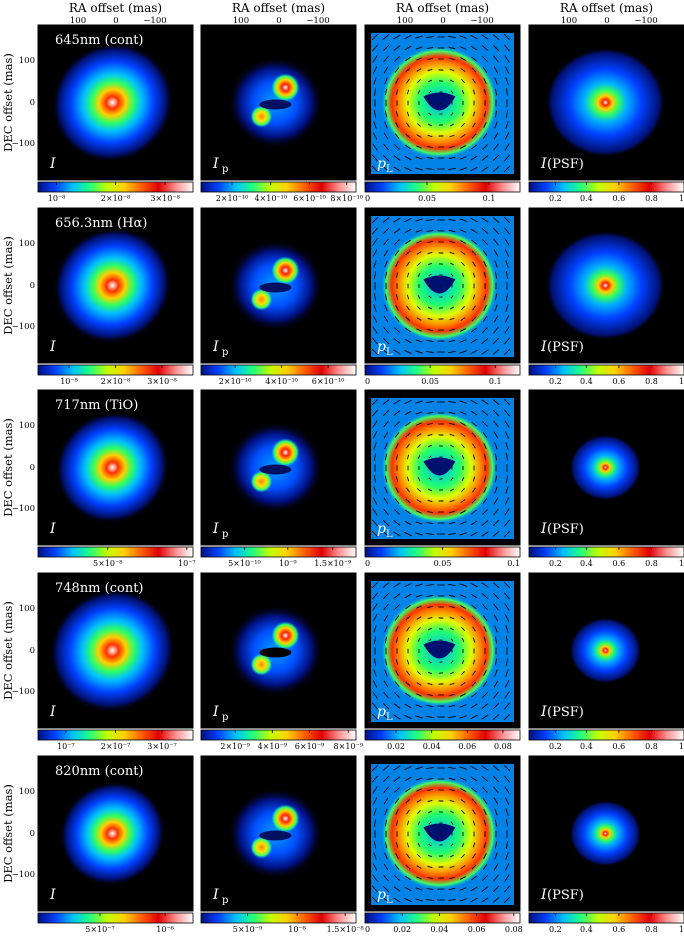 Image resolution: width=684 pixels, height=951 pixels. What do you see at coordinates (232, 198) in the screenshot?
I see `colorbar-tick-label: 2×10⁻¹⁰` at bounding box center [232, 198].